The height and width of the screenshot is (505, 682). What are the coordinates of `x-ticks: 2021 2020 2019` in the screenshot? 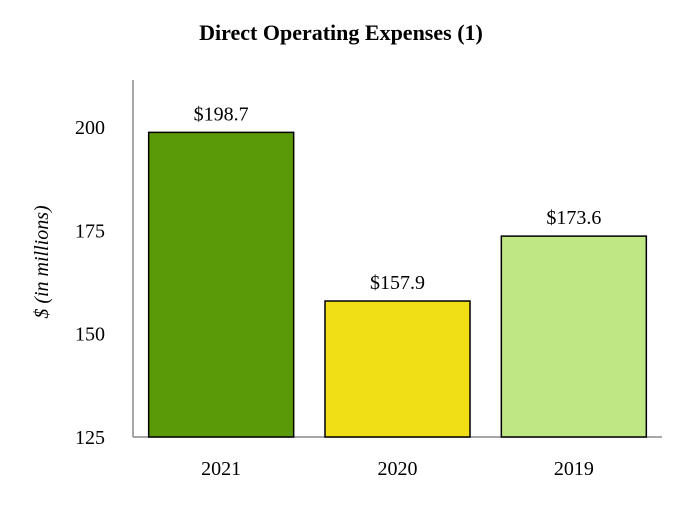 It's located at (397, 469).